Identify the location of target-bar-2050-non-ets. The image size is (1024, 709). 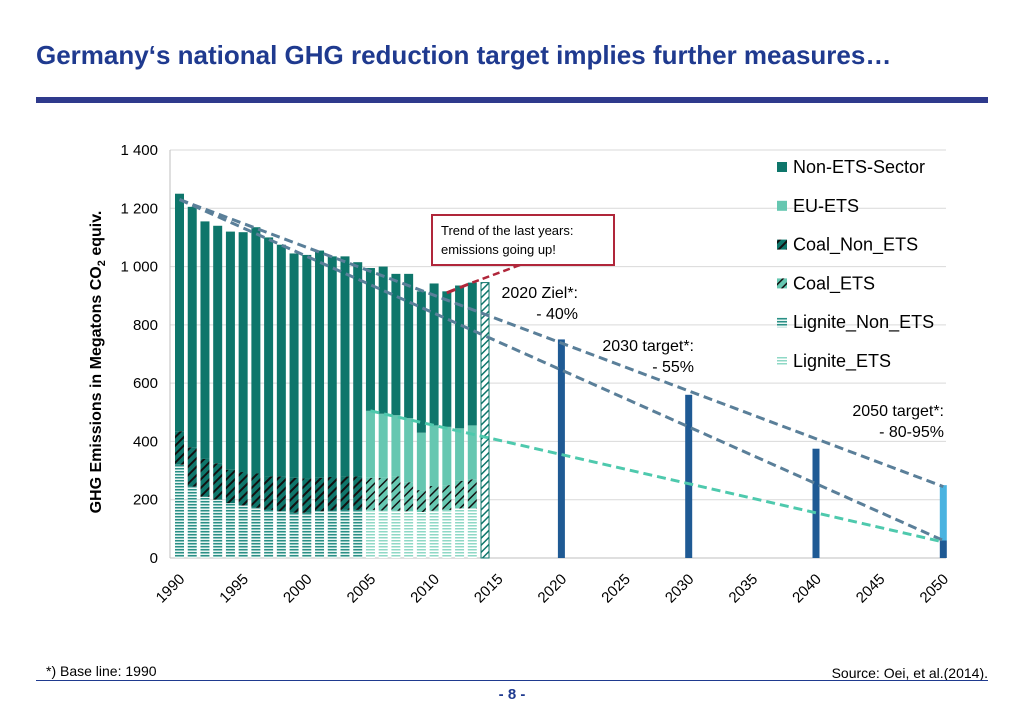
(943, 549).